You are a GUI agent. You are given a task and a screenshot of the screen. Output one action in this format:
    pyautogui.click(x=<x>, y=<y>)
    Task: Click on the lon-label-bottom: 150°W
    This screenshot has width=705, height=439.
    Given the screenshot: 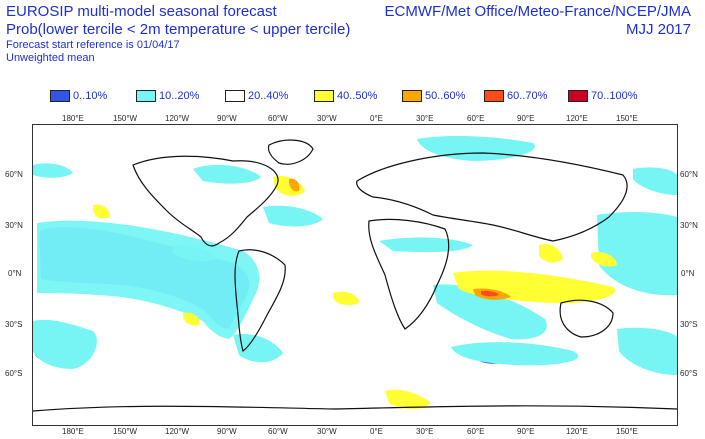 What is the action you would take?
    pyautogui.click(x=125, y=431)
    